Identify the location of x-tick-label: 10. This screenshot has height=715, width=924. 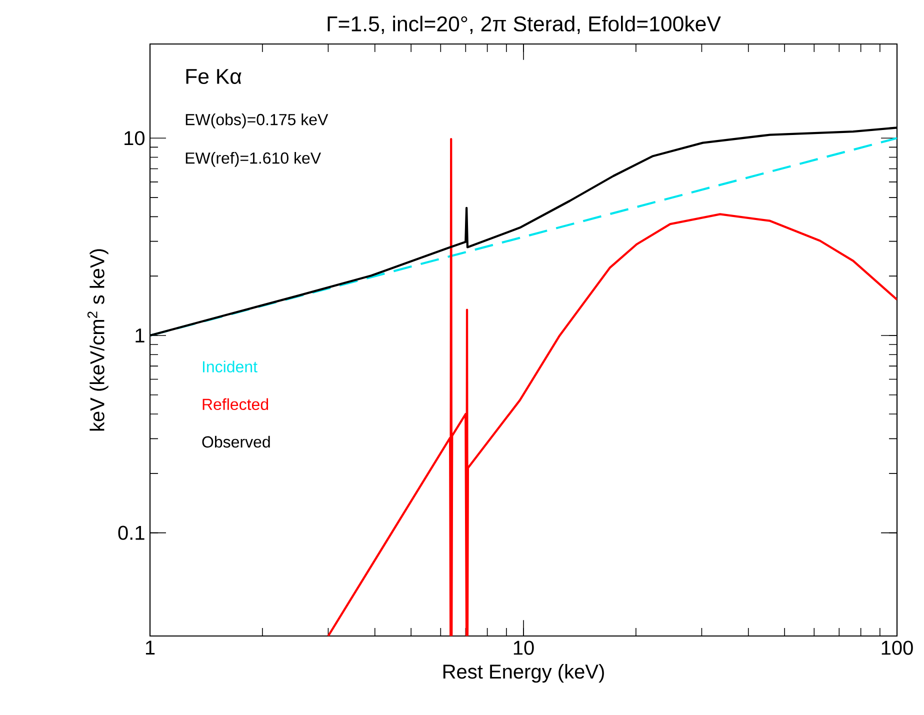
(524, 647).